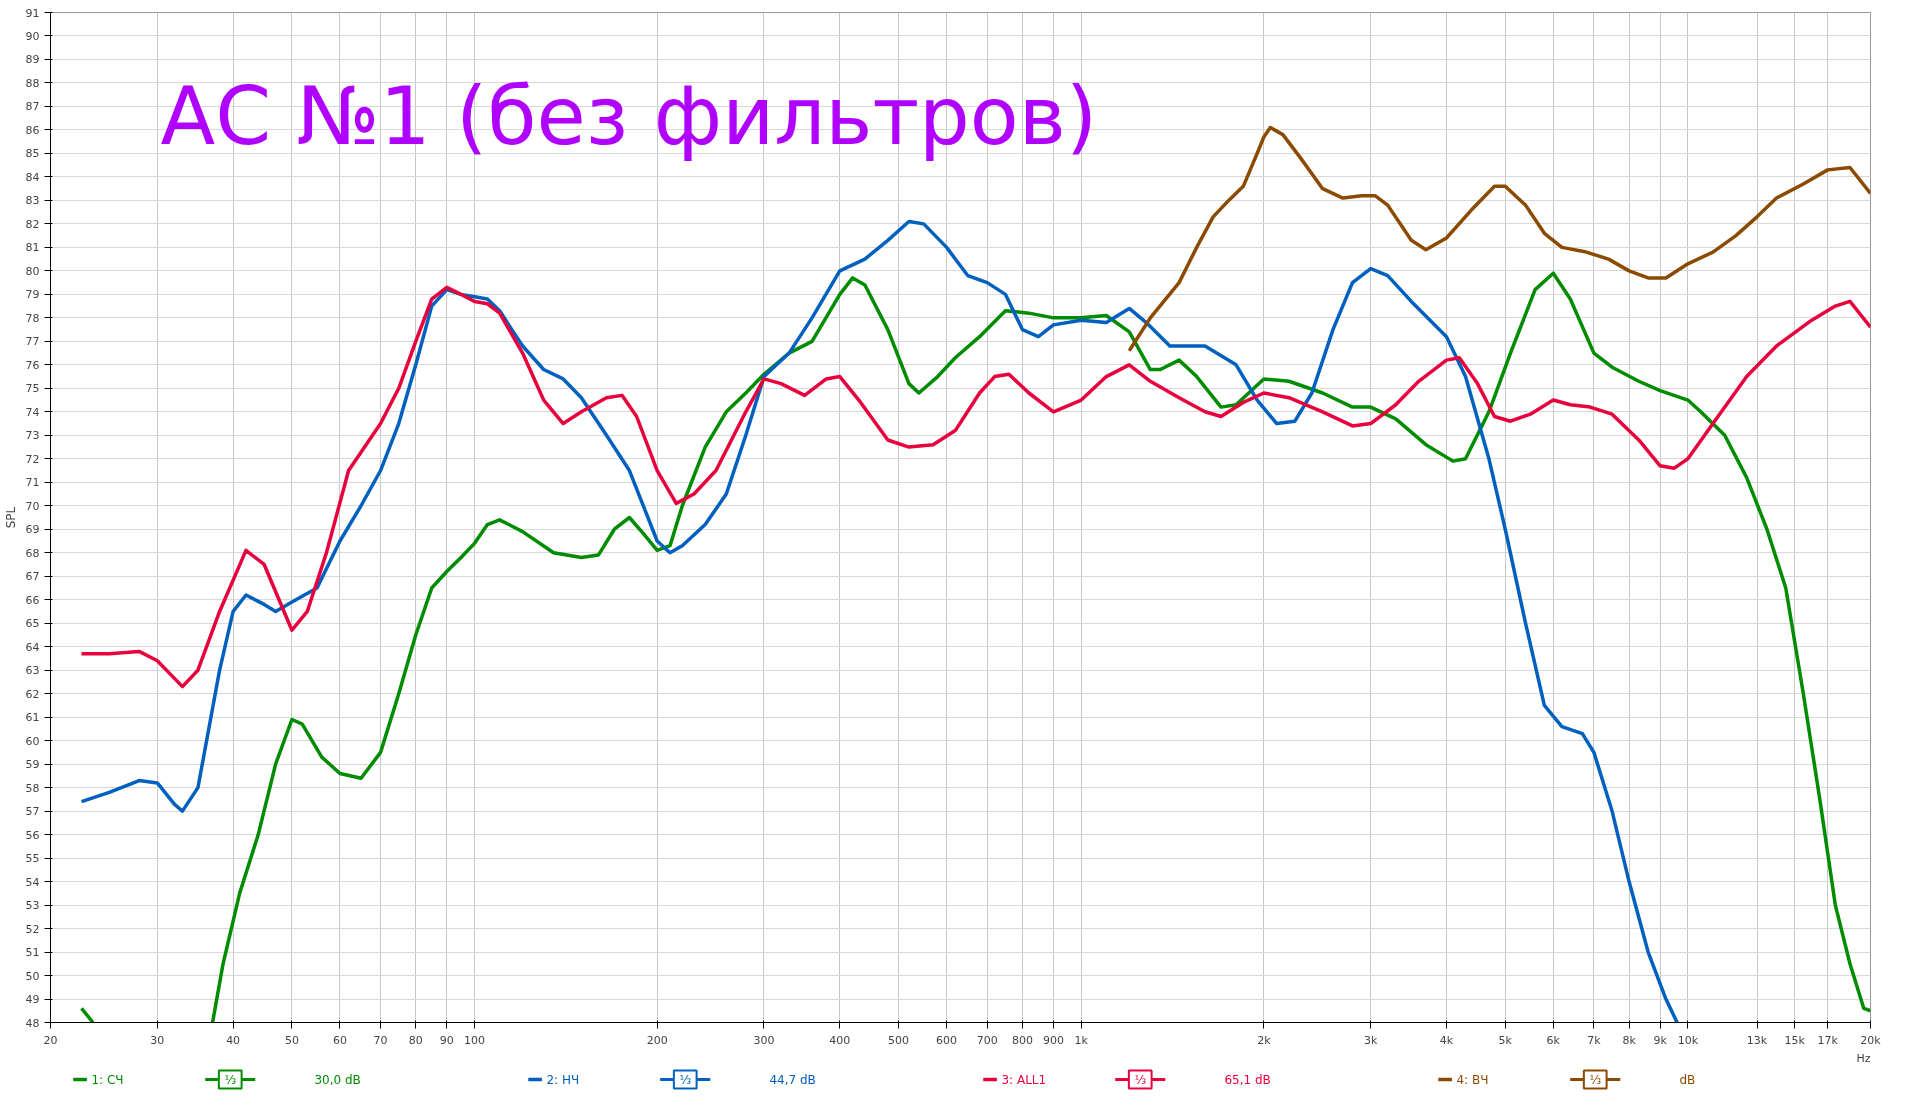 The image size is (1920, 1113). I want to click on x-tick-label: 5k, so click(1505, 1040).